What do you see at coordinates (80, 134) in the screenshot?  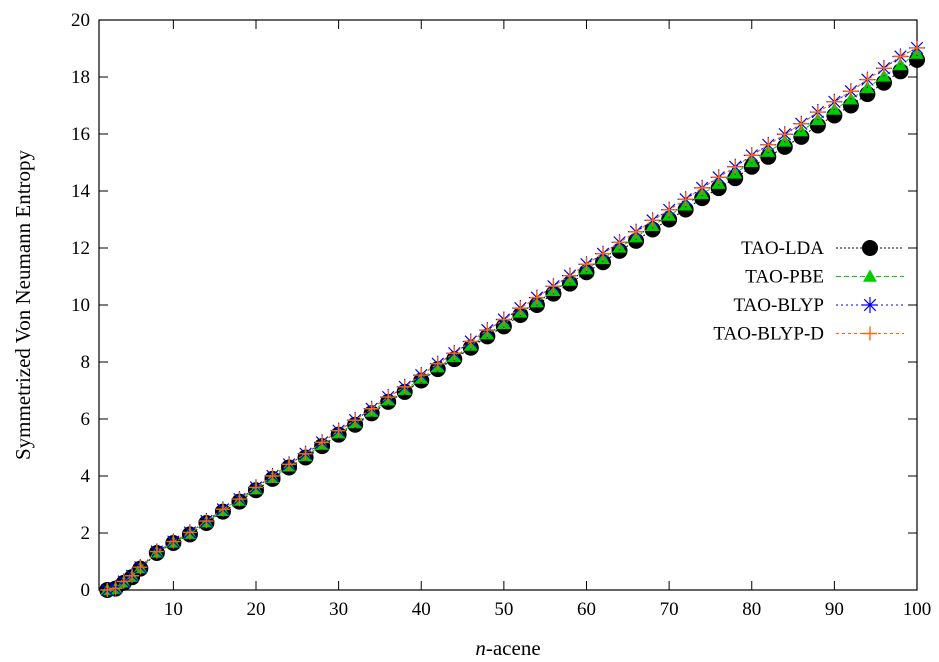 I see `y-tick-label: 16` at bounding box center [80, 134].